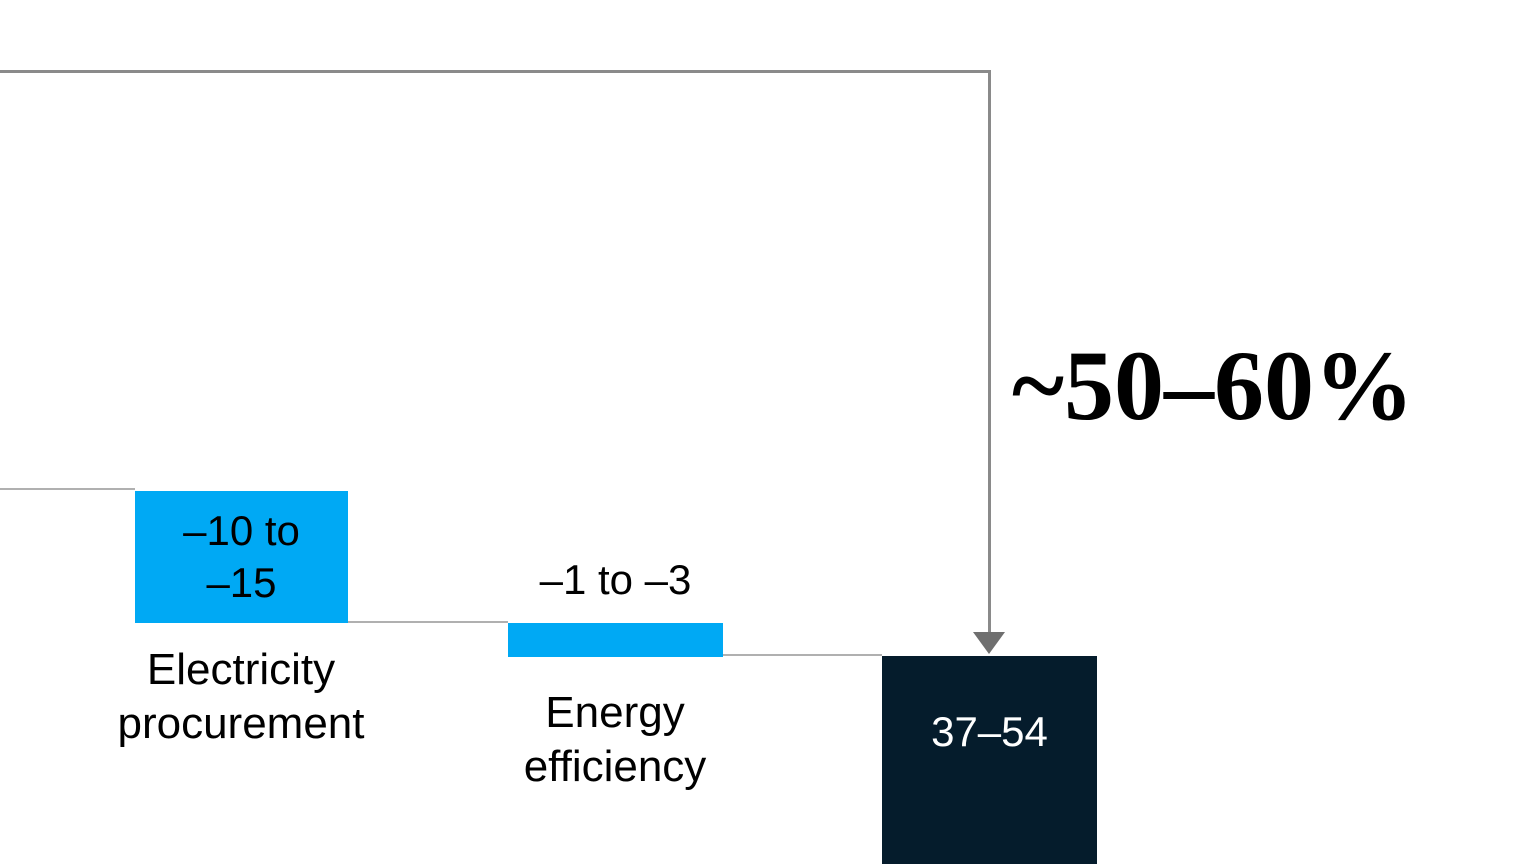 This screenshot has height=864, width=1536. I want to click on category-label-electricity-procurement: Electricity procurement, so click(241, 696).